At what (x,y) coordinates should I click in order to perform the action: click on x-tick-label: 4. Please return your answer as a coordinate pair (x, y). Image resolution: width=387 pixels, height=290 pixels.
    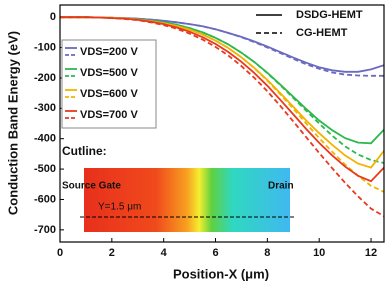
    Looking at the image, I should click on (164, 253).